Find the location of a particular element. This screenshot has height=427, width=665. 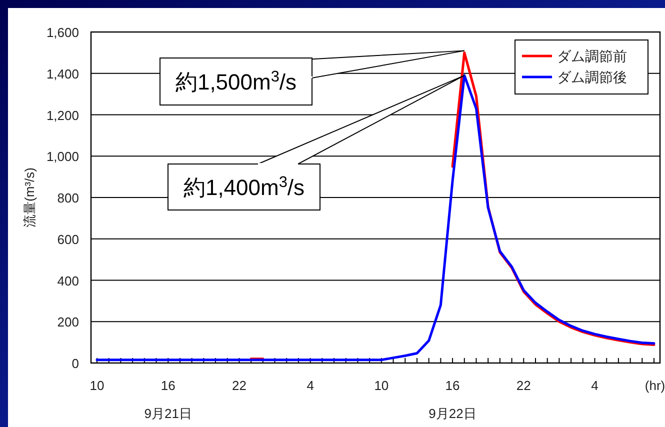

y-tick-label: 200 is located at coordinates (68, 322).